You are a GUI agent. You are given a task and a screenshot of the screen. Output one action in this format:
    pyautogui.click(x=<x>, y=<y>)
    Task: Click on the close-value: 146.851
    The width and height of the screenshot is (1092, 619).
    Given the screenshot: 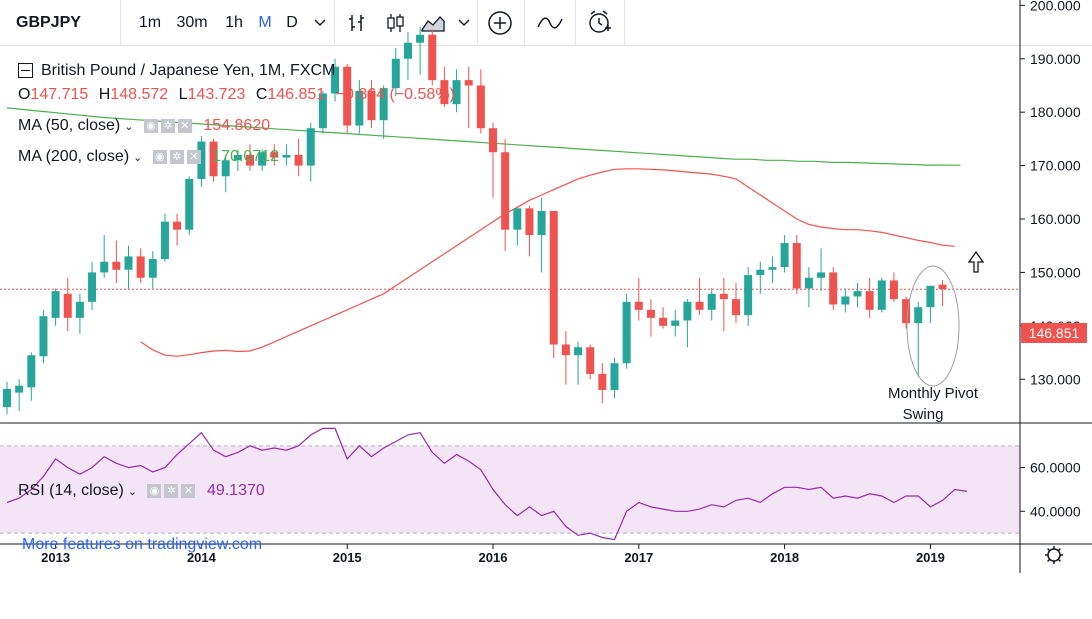 What is the action you would take?
    pyautogui.click(x=296, y=94)
    